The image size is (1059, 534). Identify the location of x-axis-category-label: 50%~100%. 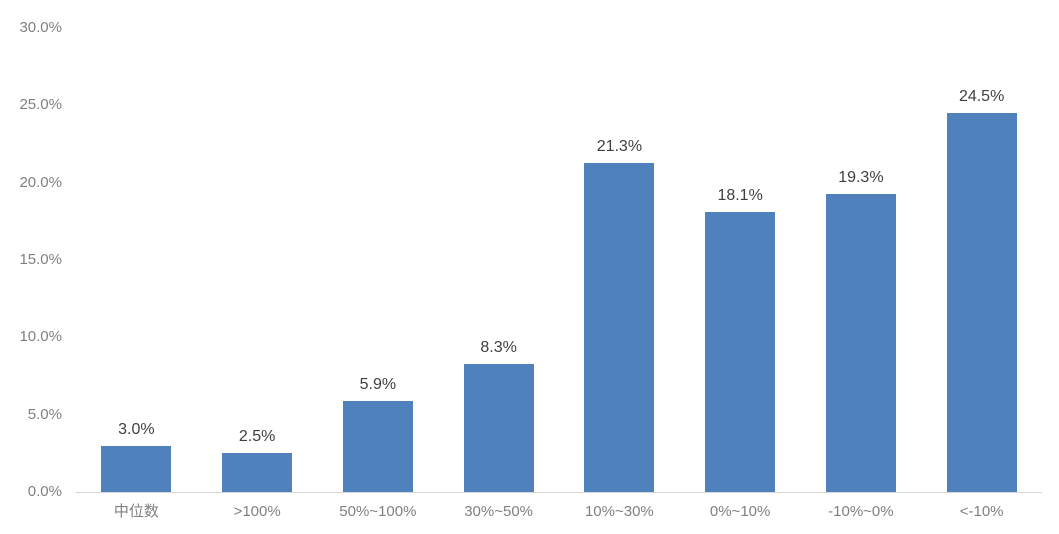
(378, 511).